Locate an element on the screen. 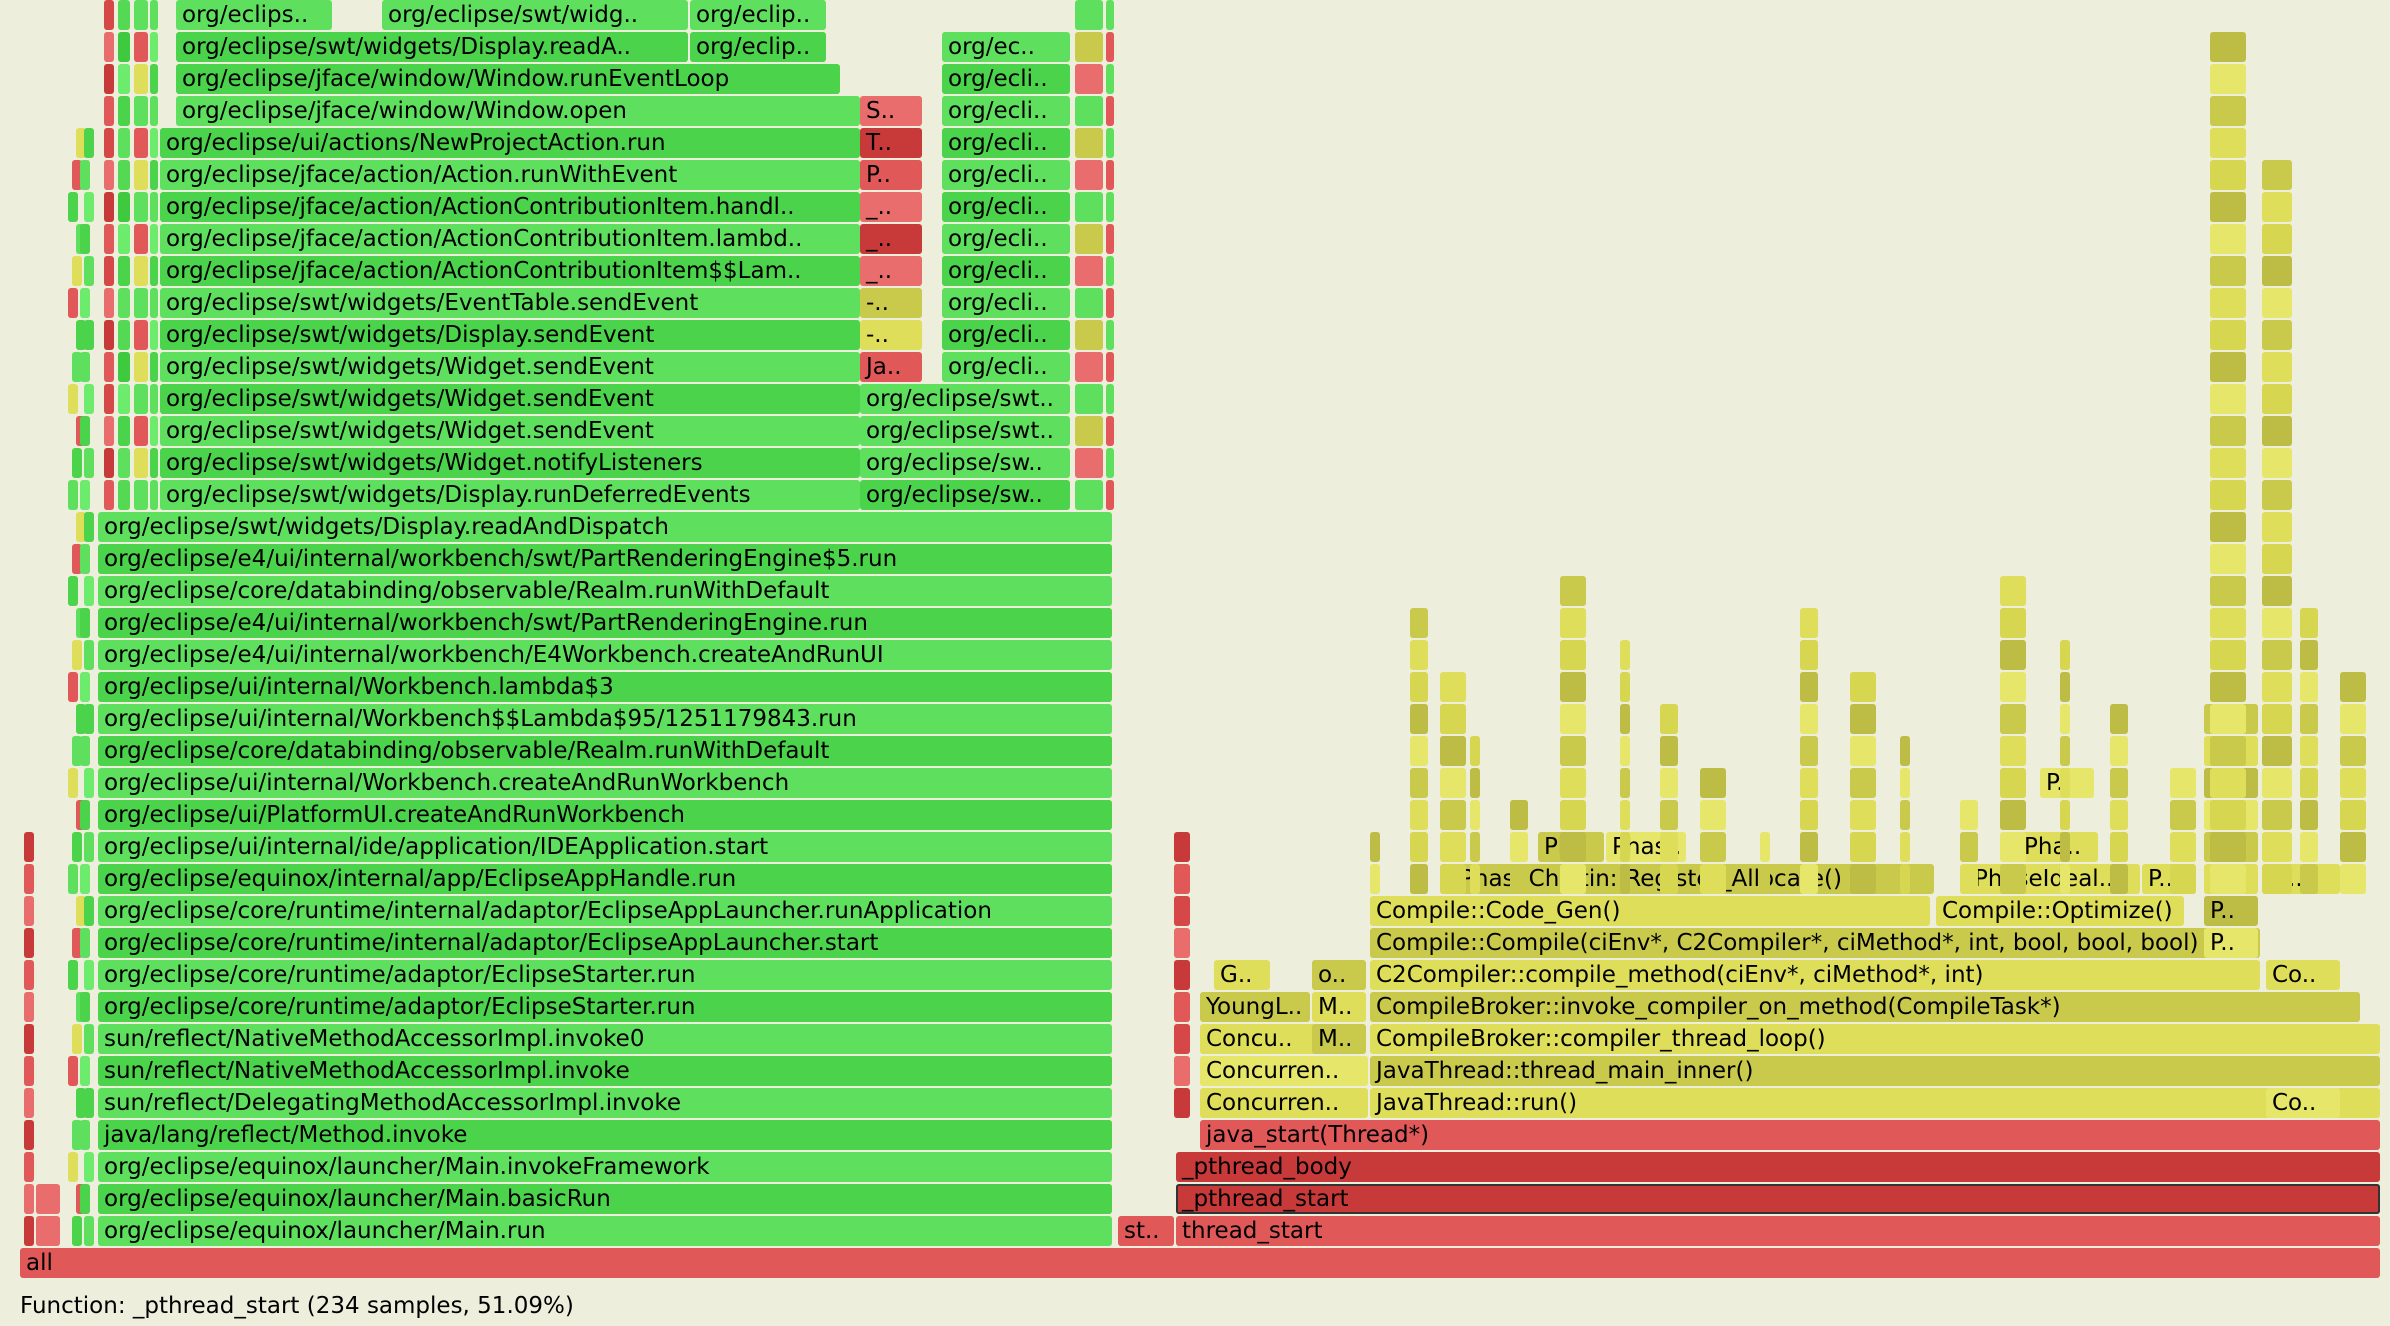 Image resolution: width=2390 pixels, height=1326 pixels. flame-frame: JavaThread::thread_main_inner() is located at coordinates (1875, 1071).